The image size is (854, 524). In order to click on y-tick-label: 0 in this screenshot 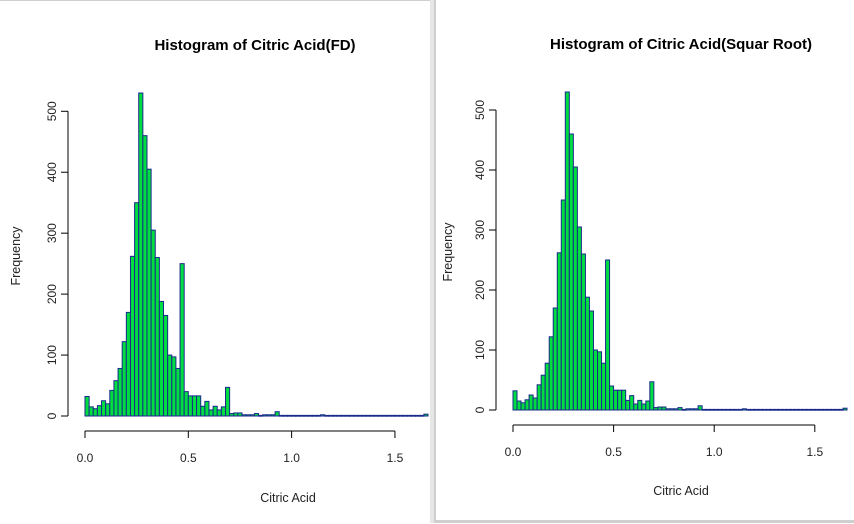, I will do `click(480, 409)`.